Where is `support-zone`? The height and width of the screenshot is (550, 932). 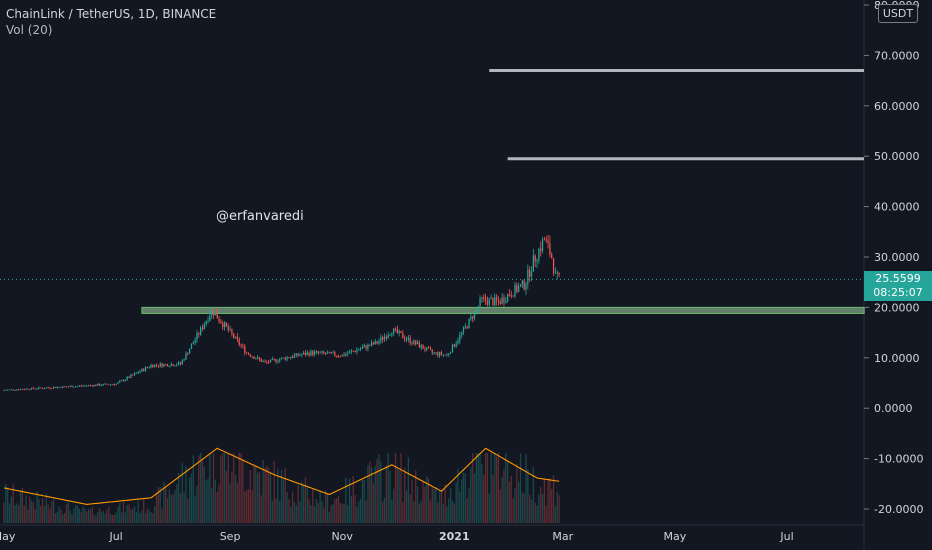 support-zone is located at coordinates (503, 310).